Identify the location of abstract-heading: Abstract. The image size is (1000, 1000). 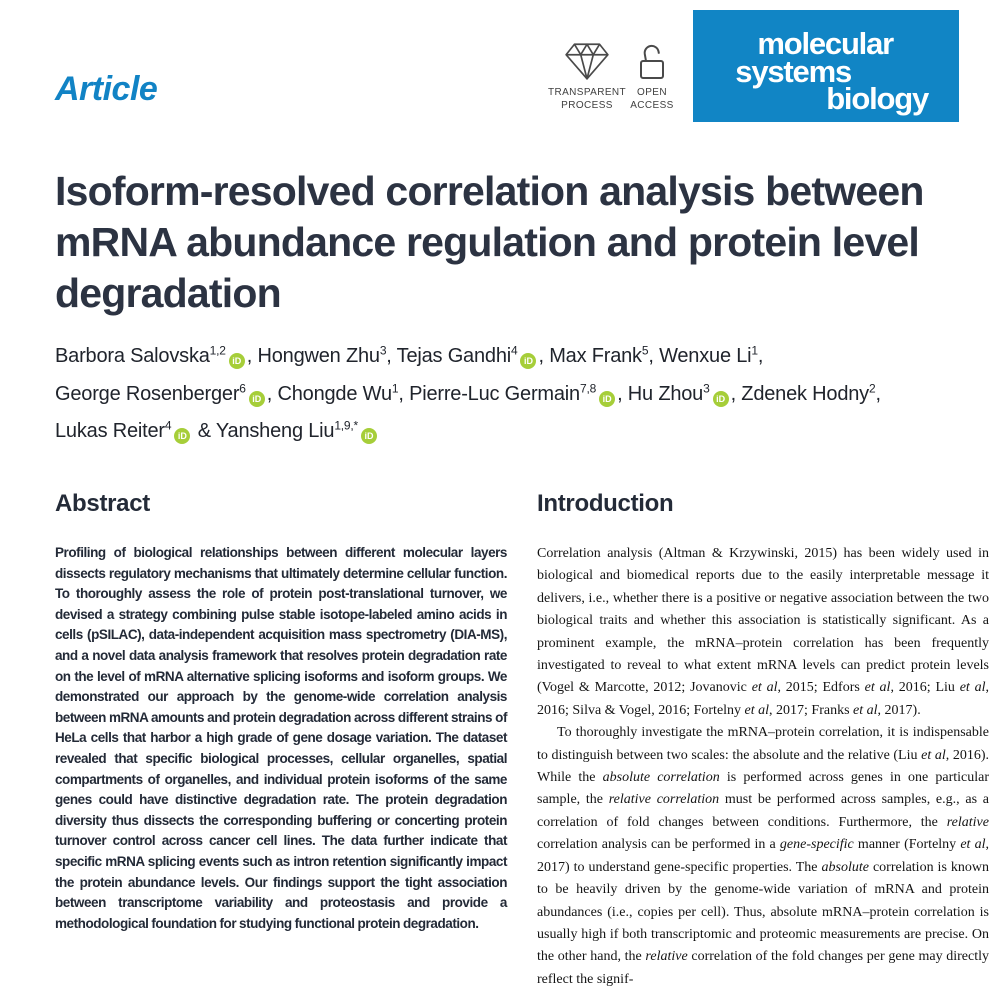
(102, 503).